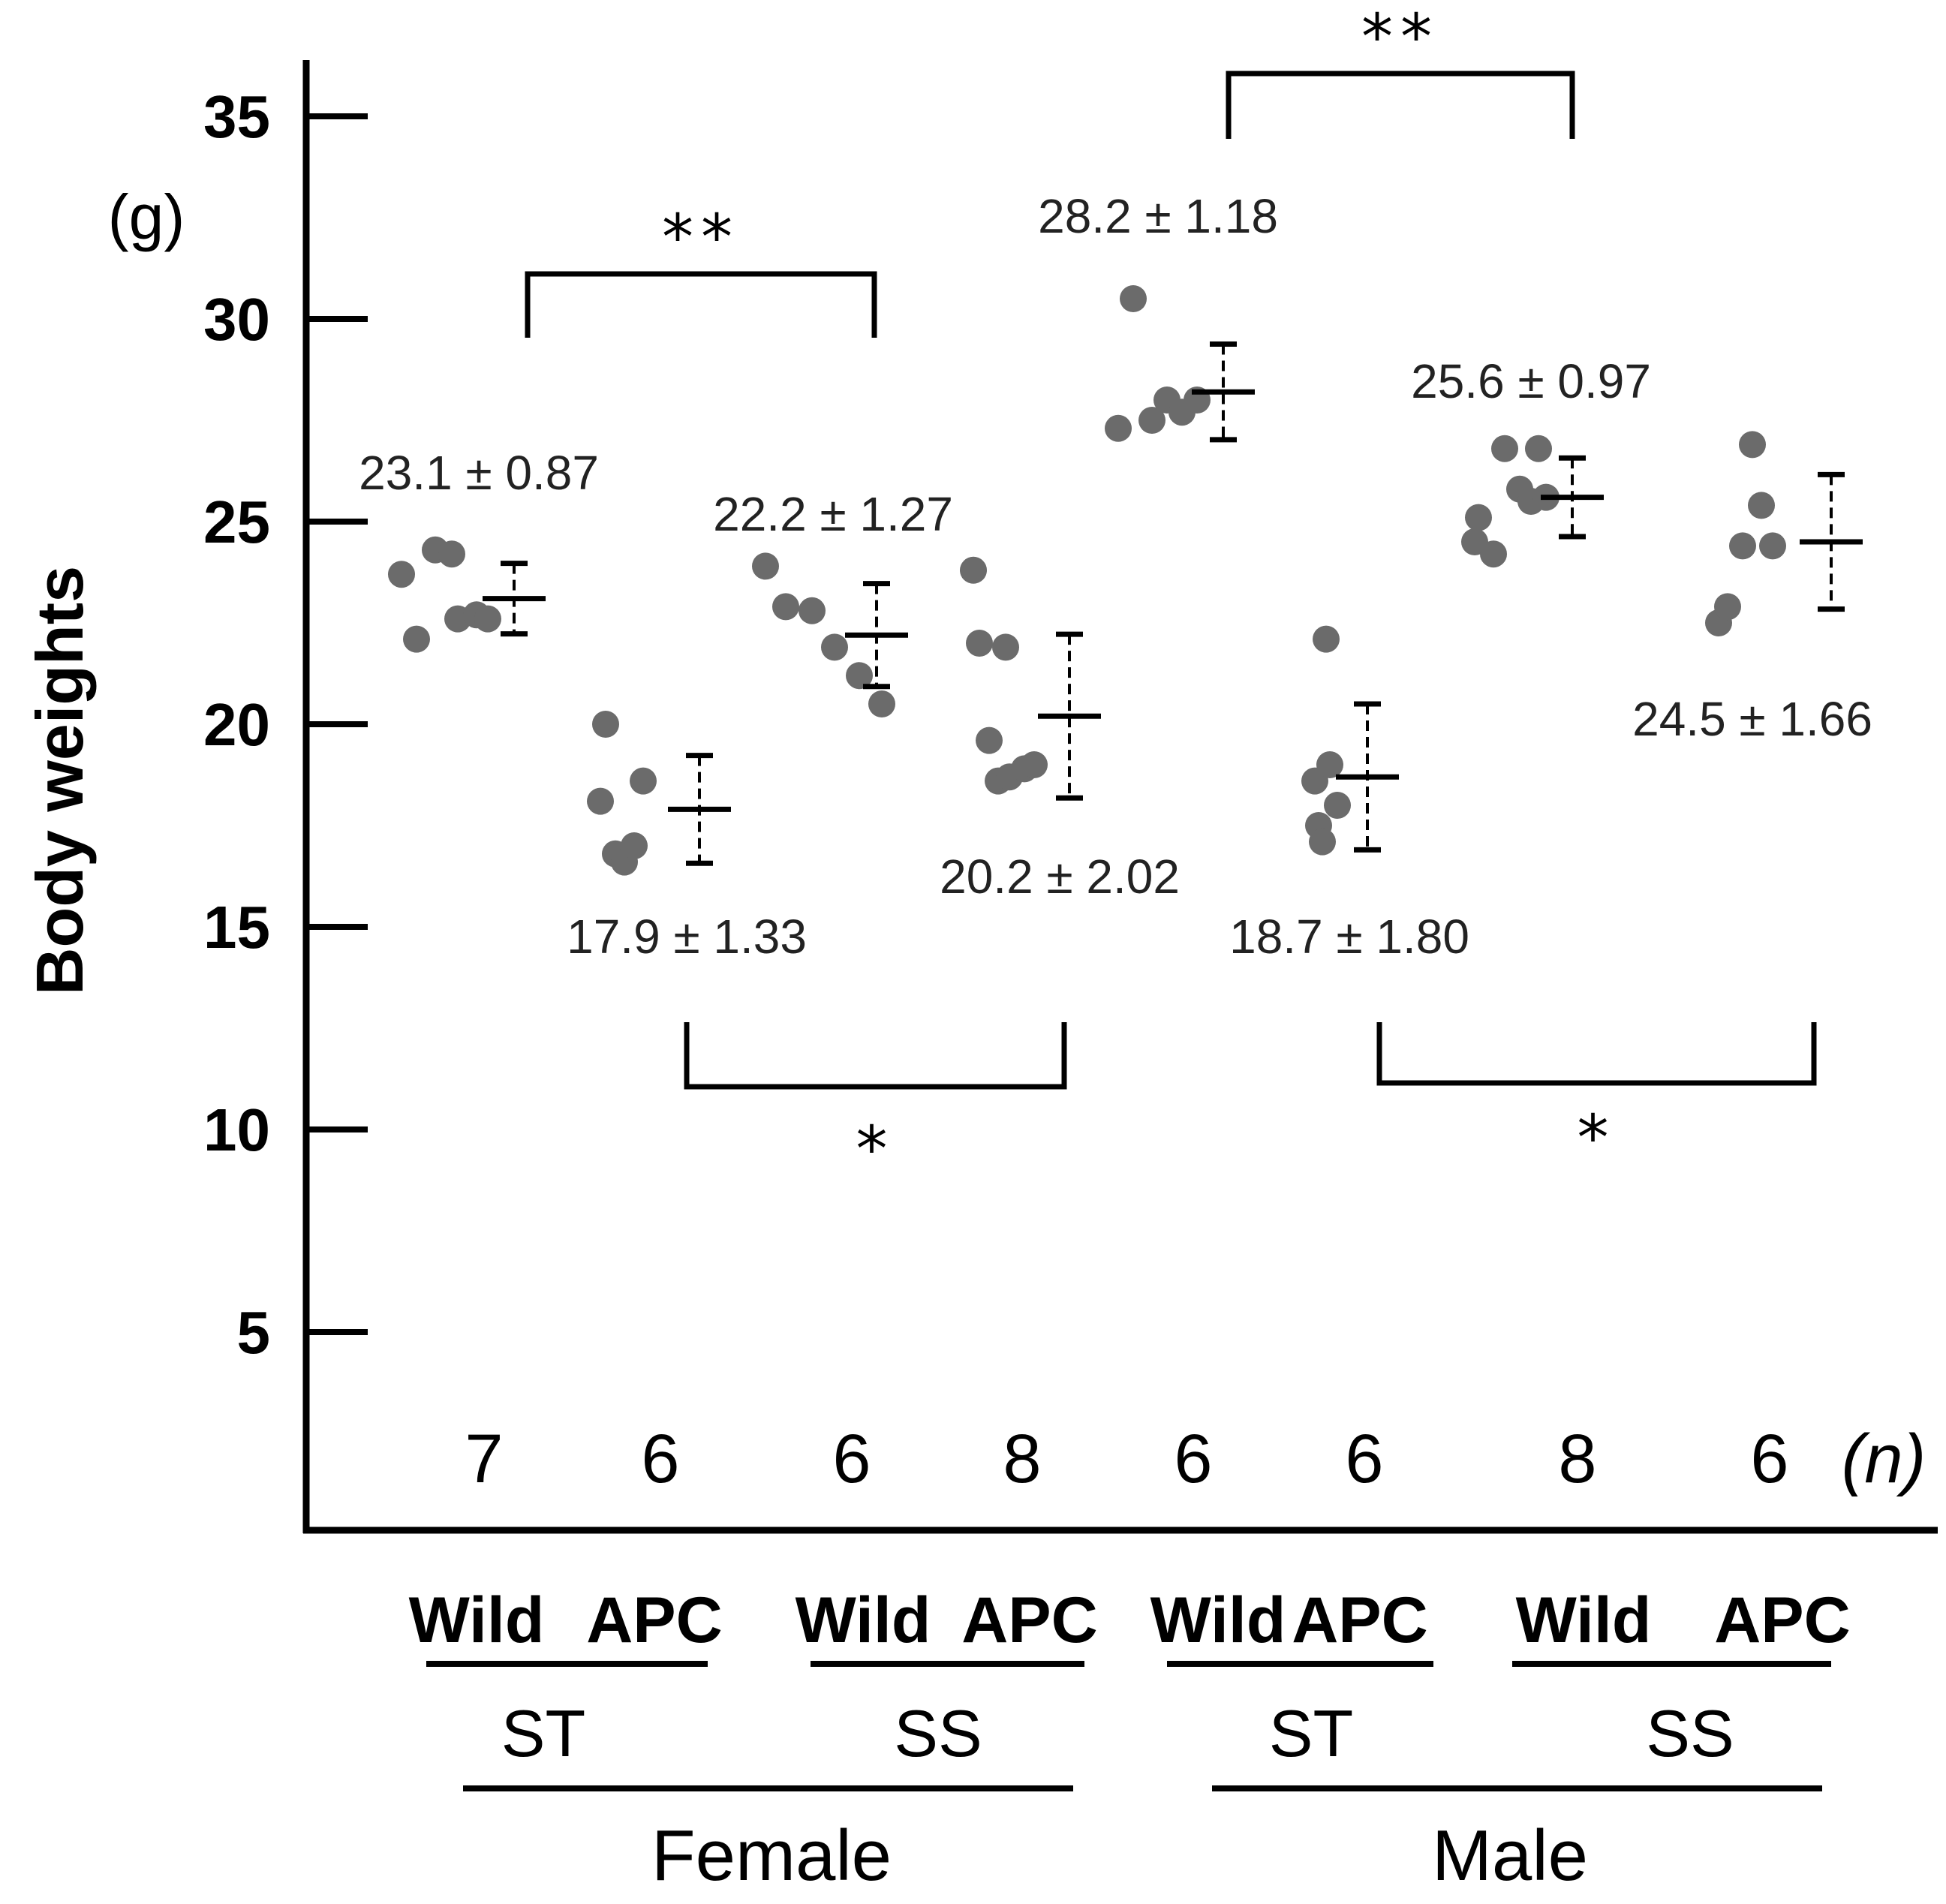 This screenshot has height=1904, width=1946. I want to click on group-female-st-apc: 17.9 ± 1.33, so click(687, 837).